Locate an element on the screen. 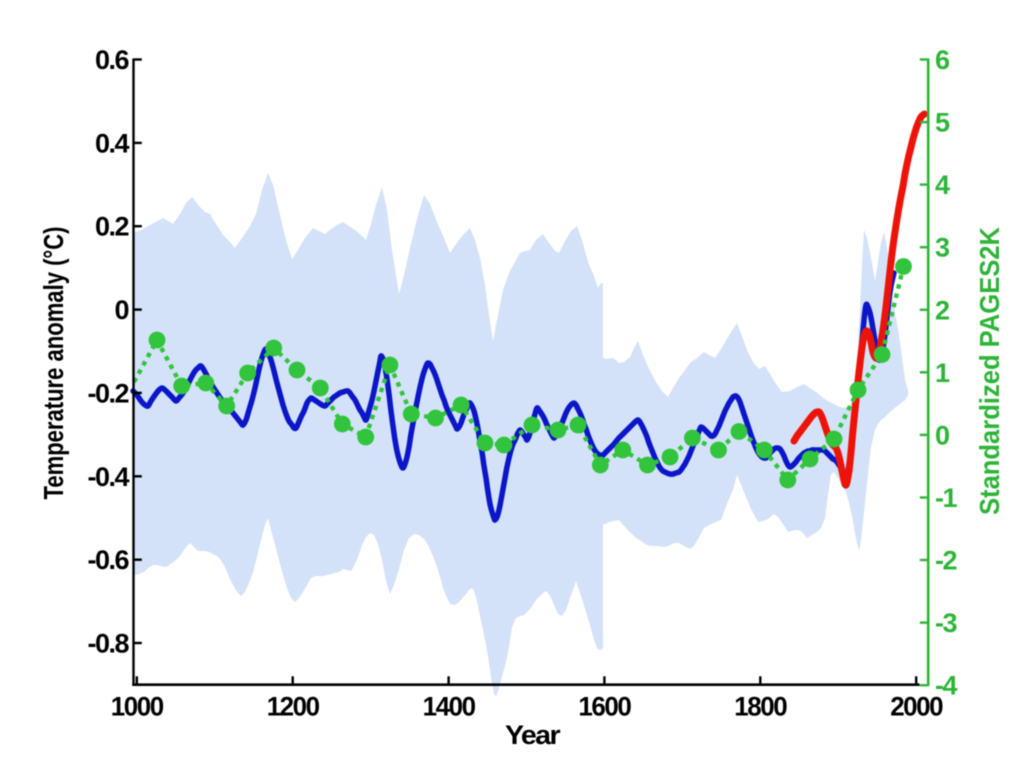  svg-text: -2 is located at coordinates (945, 561).